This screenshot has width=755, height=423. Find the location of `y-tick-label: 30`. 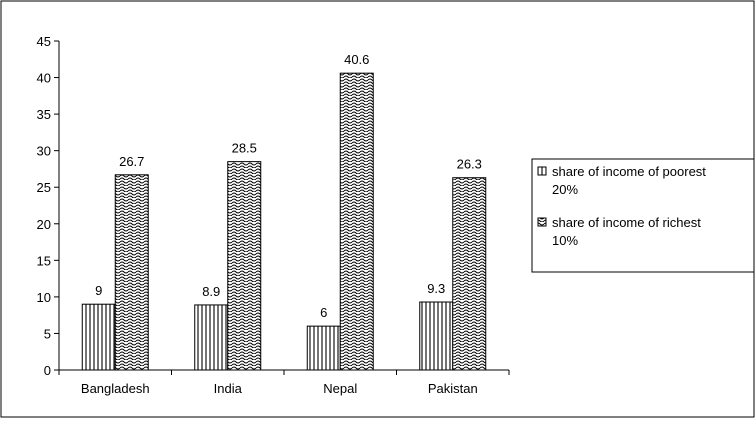

y-tick-label: 30 is located at coordinates (44, 151).